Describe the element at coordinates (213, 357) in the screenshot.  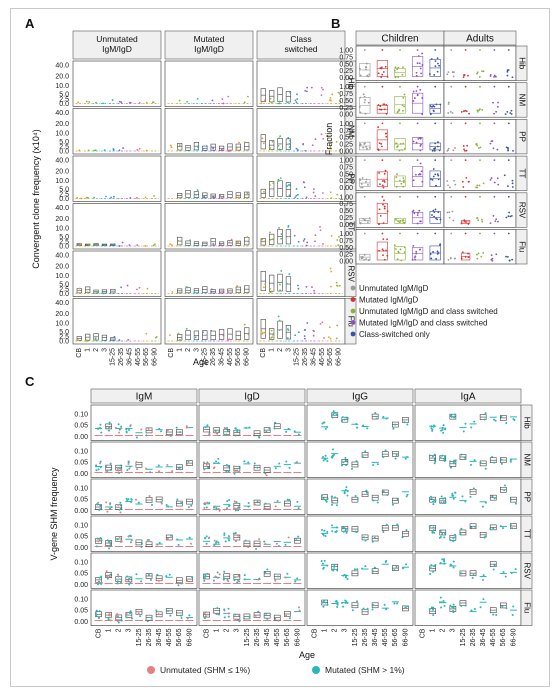
I see `panel-a-x-tick-label: 26-35` at that location.